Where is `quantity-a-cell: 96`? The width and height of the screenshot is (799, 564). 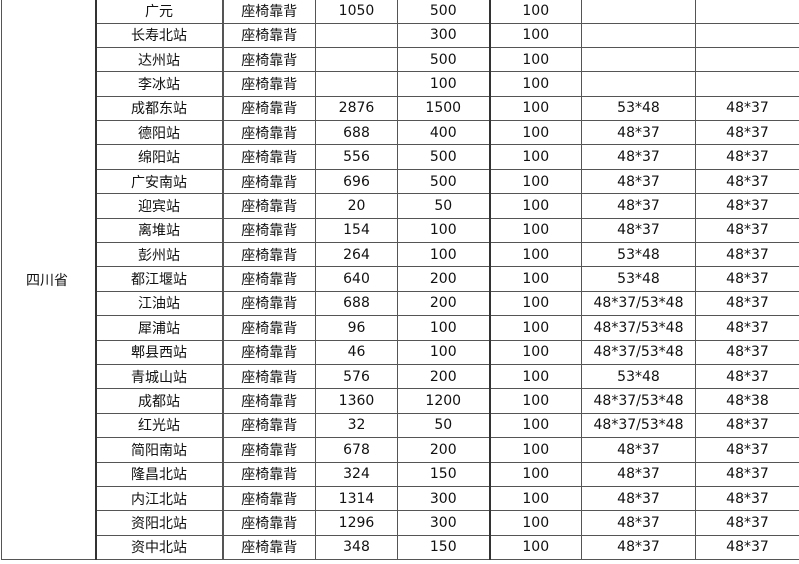 quantity-a-cell: 96 is located at coordinates (356, 328).